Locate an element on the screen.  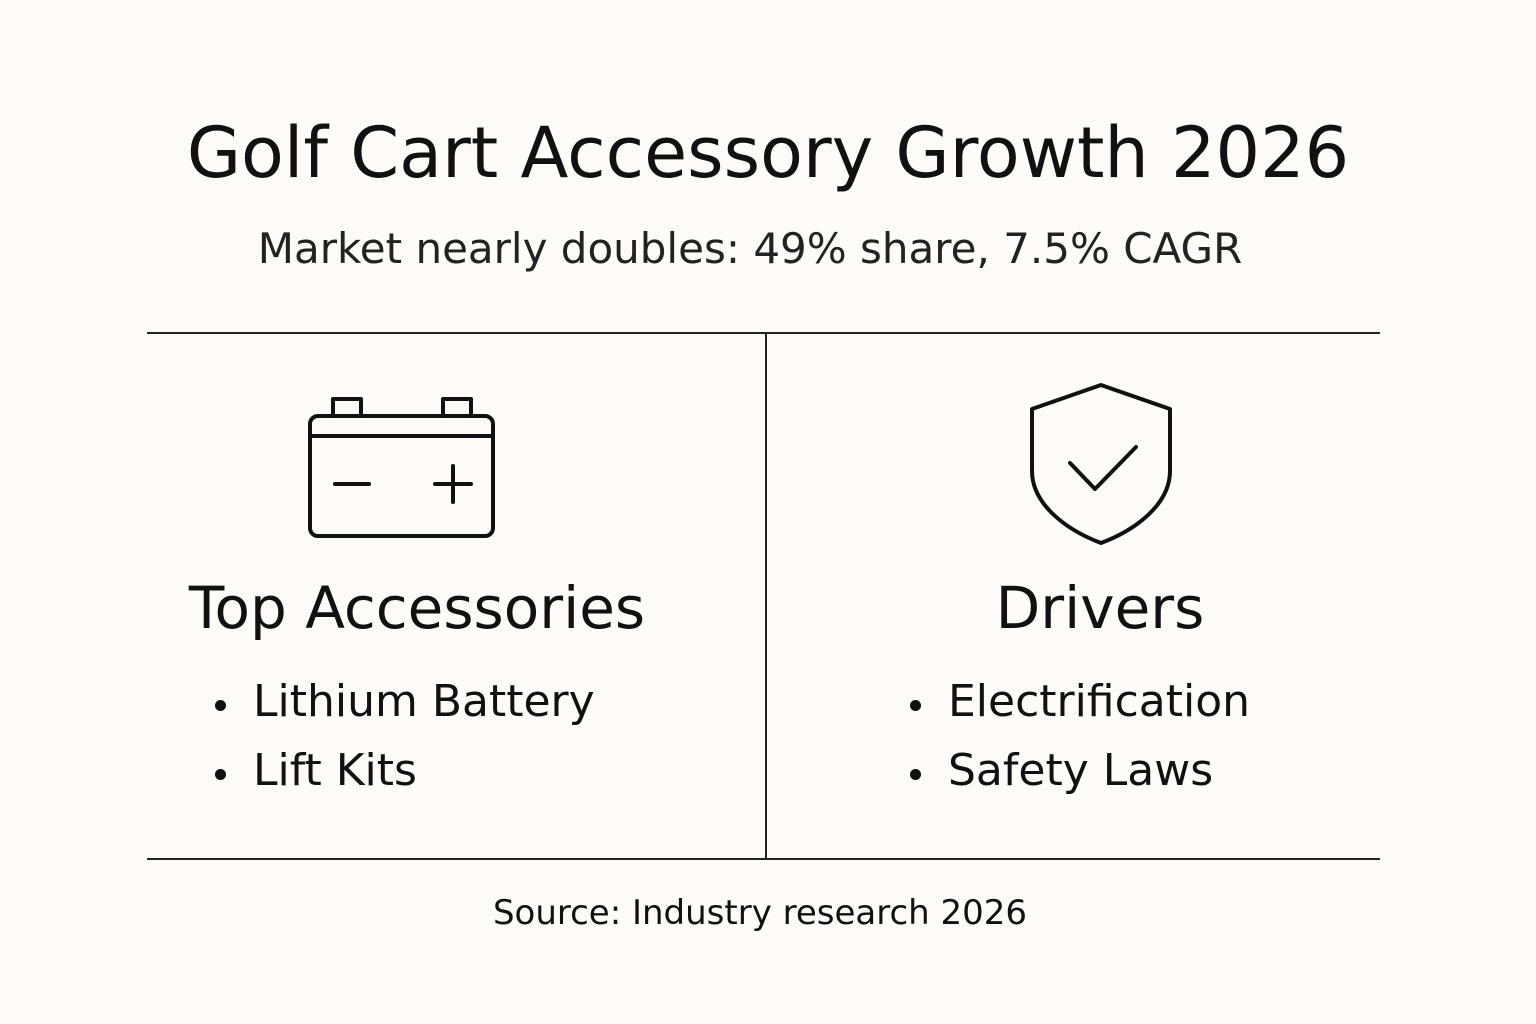
drivers-list: Electrification Safety Laws is located at coordinates (1075, 745).